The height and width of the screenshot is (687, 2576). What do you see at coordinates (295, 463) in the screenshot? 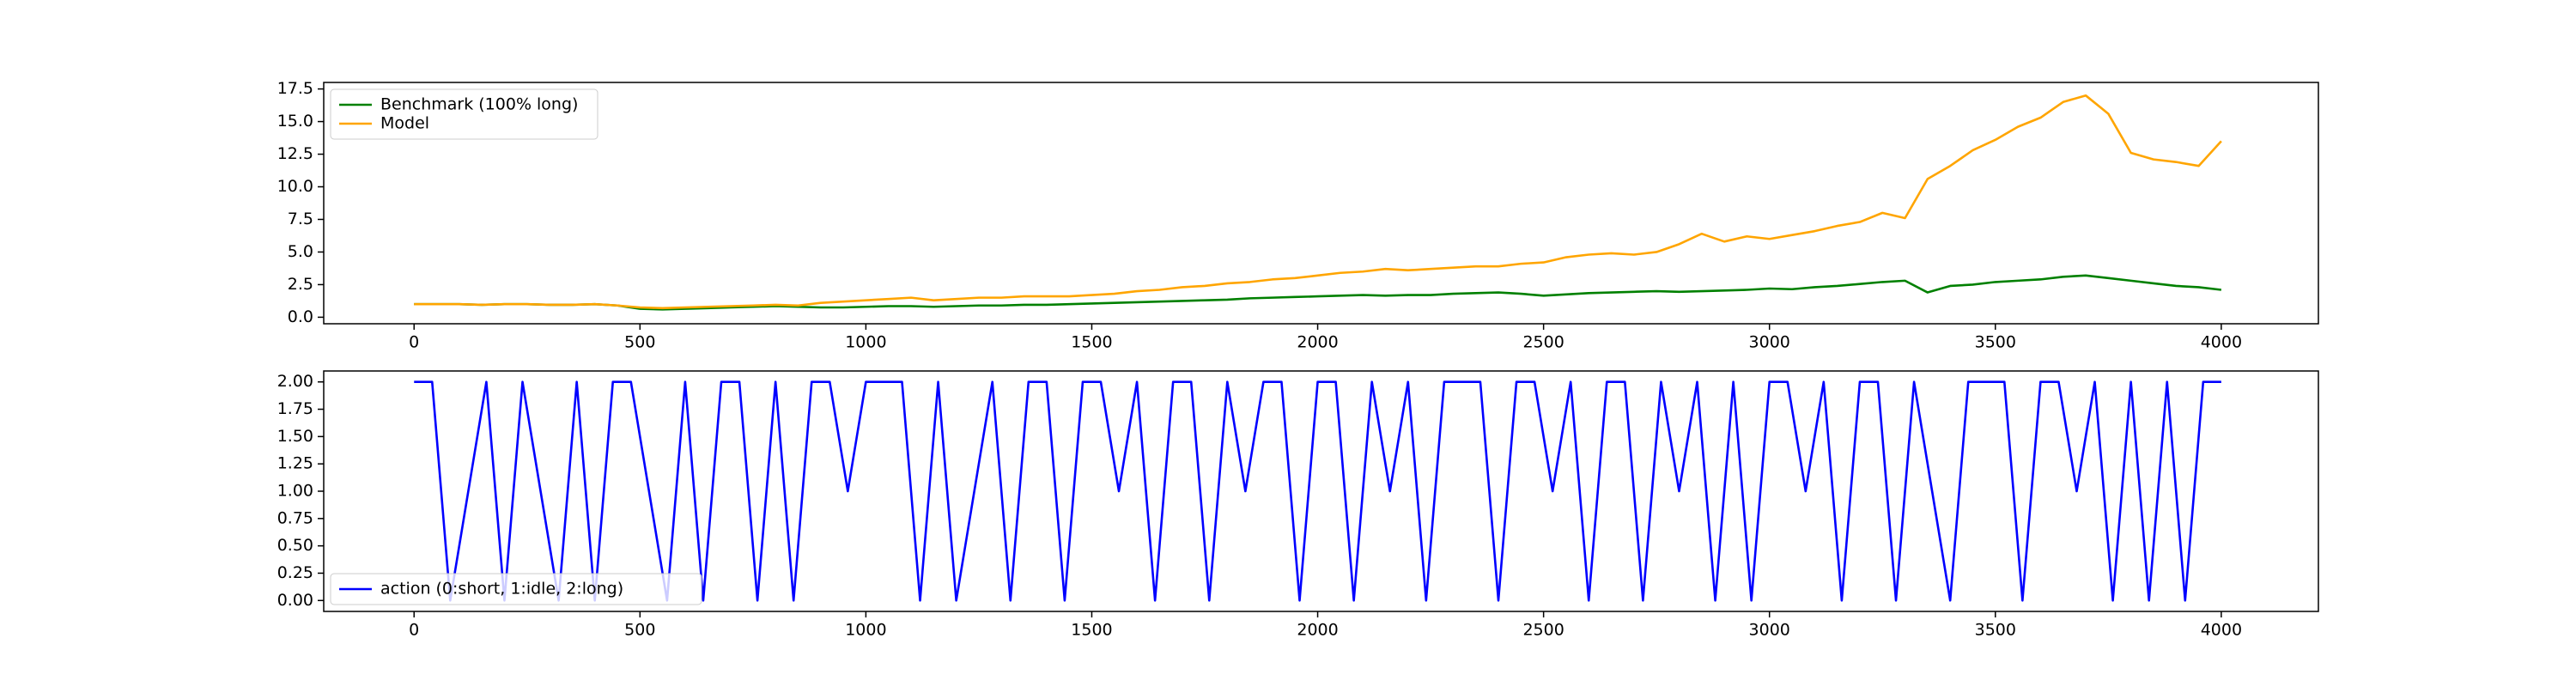
I see `y-tick-label: 1.25` at bounding box center [295, 463].